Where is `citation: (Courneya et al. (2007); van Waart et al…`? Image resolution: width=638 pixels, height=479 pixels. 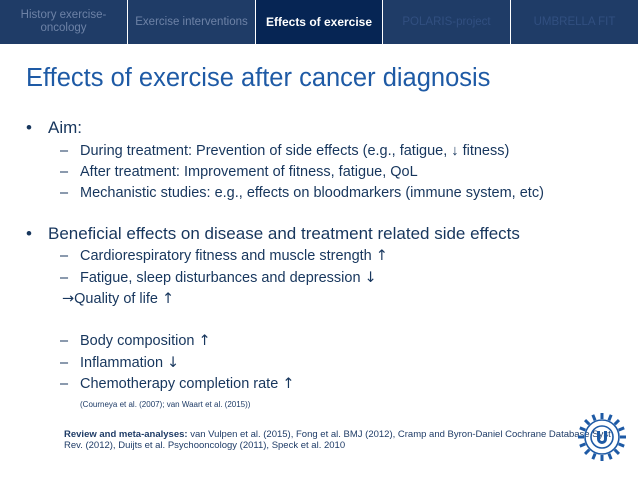
citation: (Courneya et al. (2007); van Waart et al… is located at coordinates (165, 404).